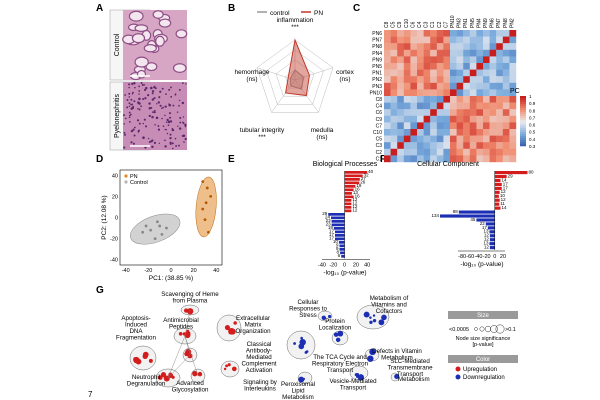 The image size is (600, 400). Describe the element at coordinates (487, 247) in the screenshot. I see `cc-down-value: 12` at that location.